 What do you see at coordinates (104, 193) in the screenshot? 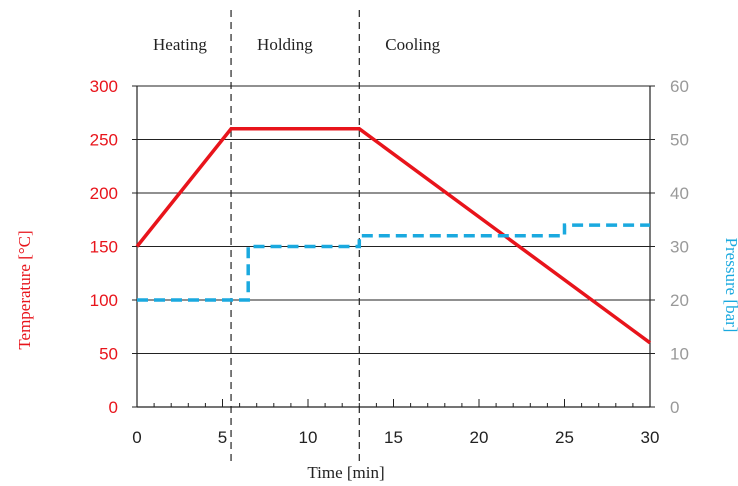
I see `y-left-tick-label: 200` at bounding box center [104, 193].